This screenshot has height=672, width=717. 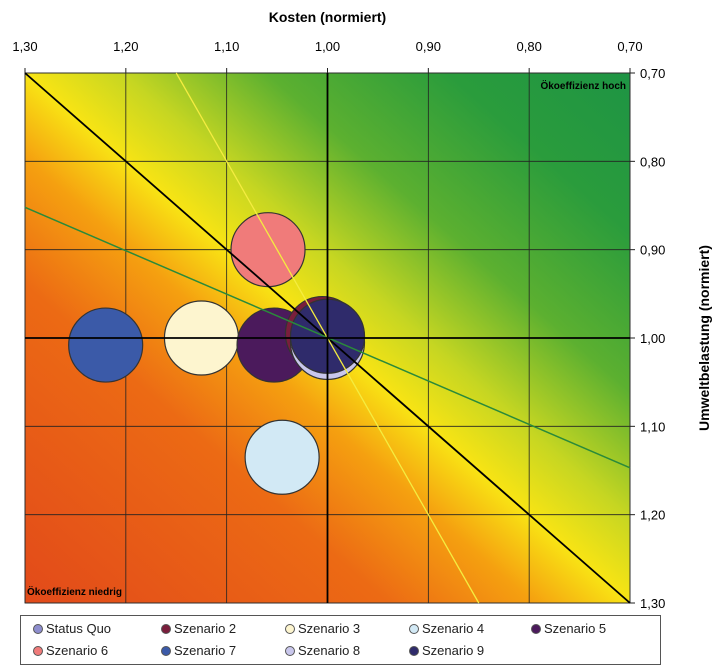 I want to click on y-axis-title: Umweltbelastung (normiert), so click(x=704, y=338).